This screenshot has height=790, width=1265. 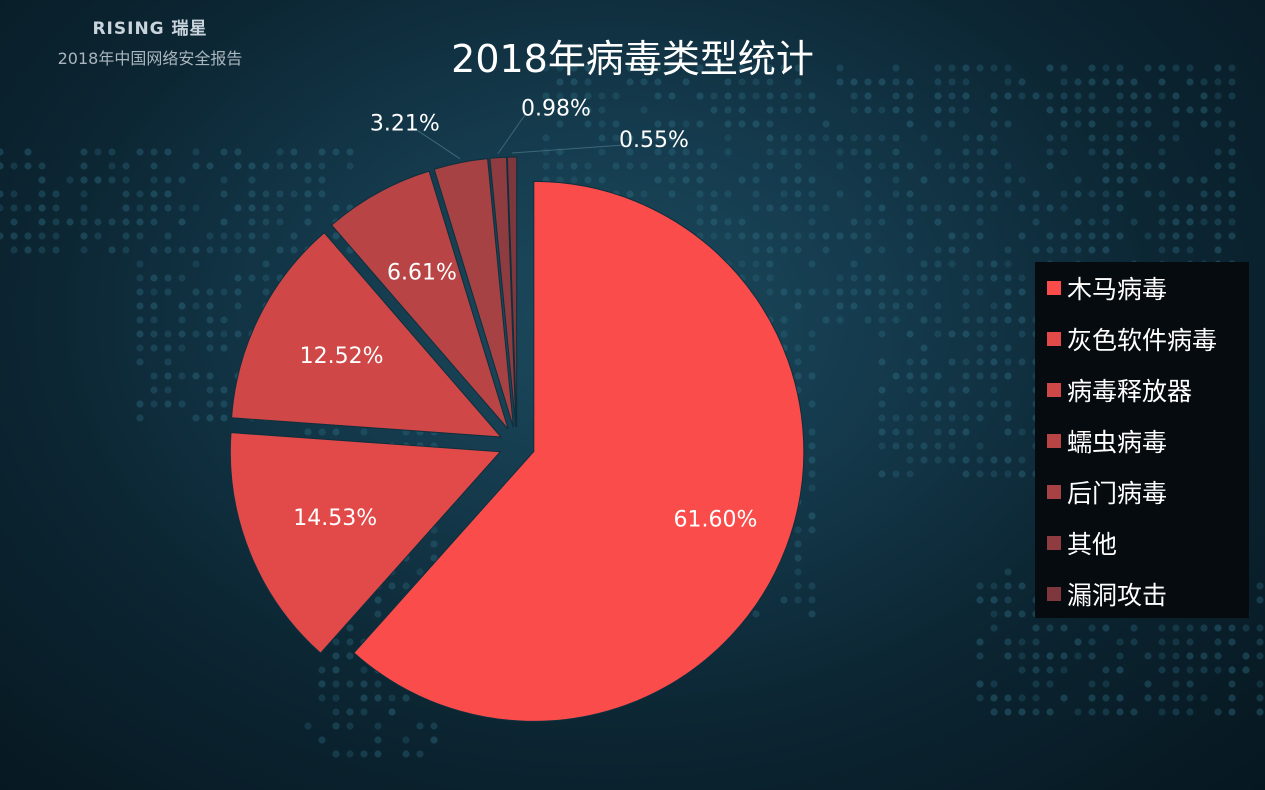 What do you see at coordinates (1117, 289) in the screenshot?
I see `legend-label: 木马病毒` at bounding box center [1117, 289].